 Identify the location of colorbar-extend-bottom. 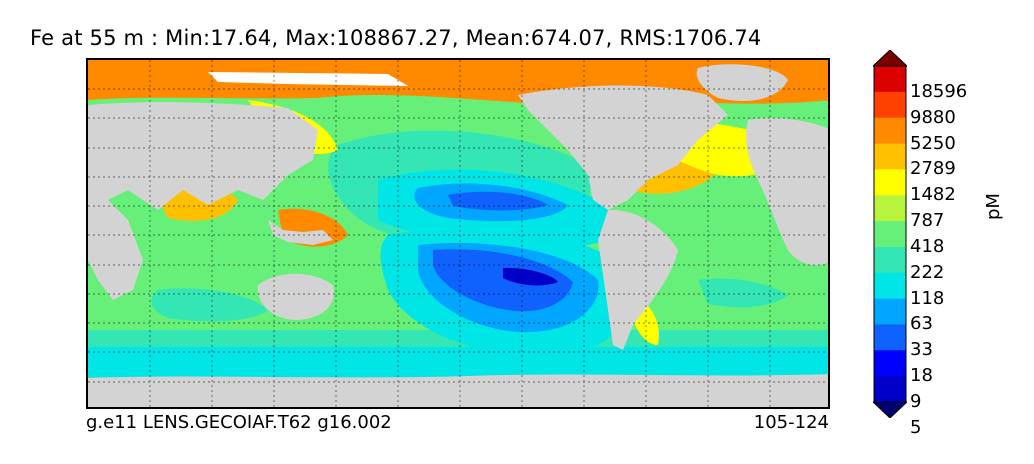
(890, 409).